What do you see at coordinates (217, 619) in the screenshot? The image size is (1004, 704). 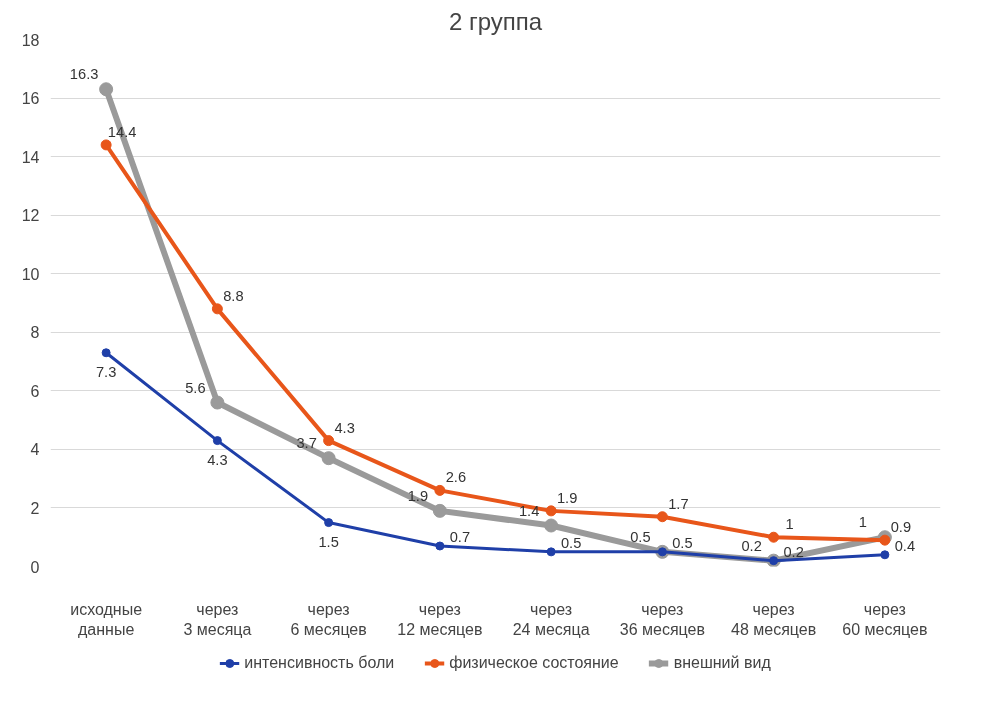 I see `x-tick-label: через 3 месяца` at bounding box center [217, 619].